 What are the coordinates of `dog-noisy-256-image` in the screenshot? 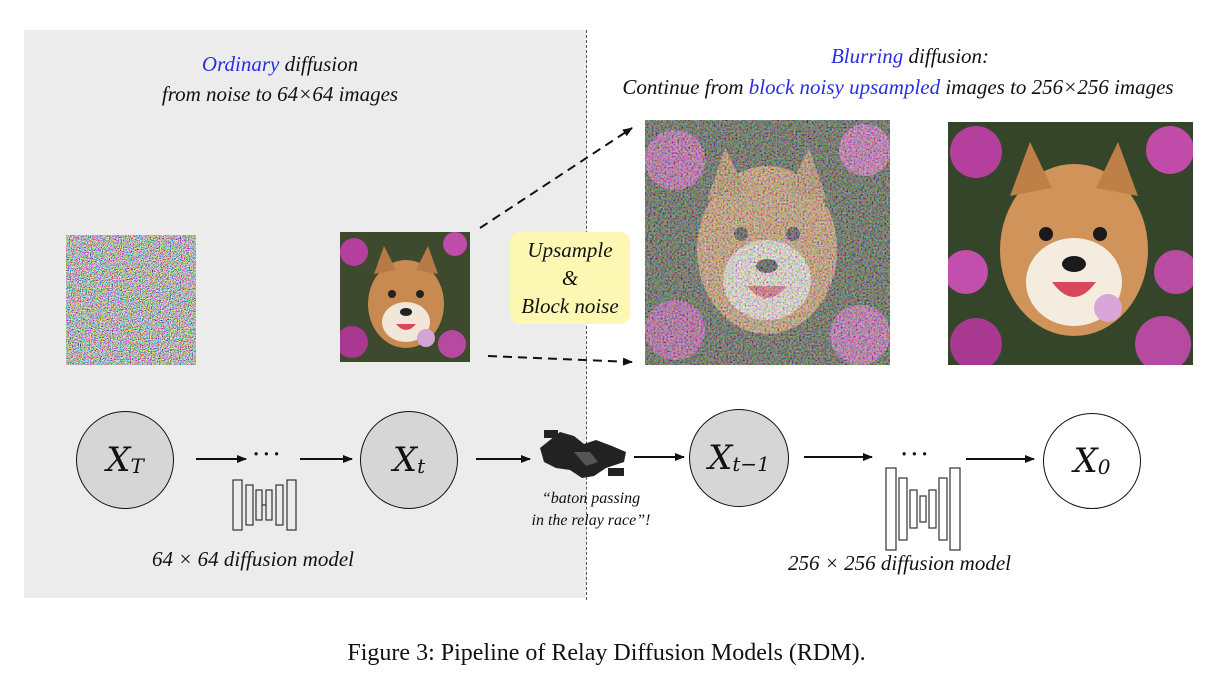 It's located at (767, 242).